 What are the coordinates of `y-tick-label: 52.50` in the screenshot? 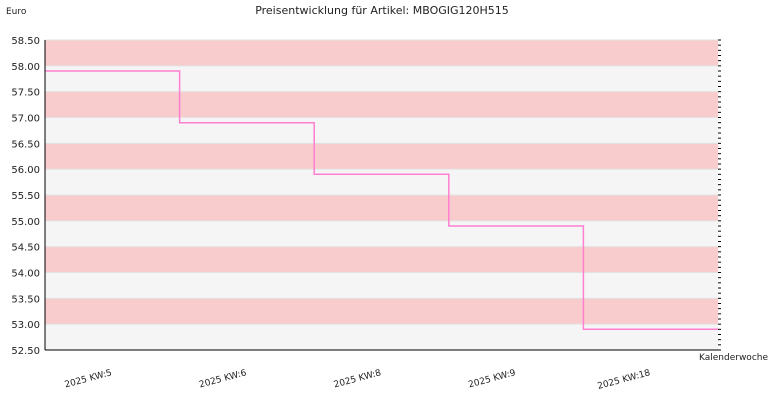 It's located at (25, 351).